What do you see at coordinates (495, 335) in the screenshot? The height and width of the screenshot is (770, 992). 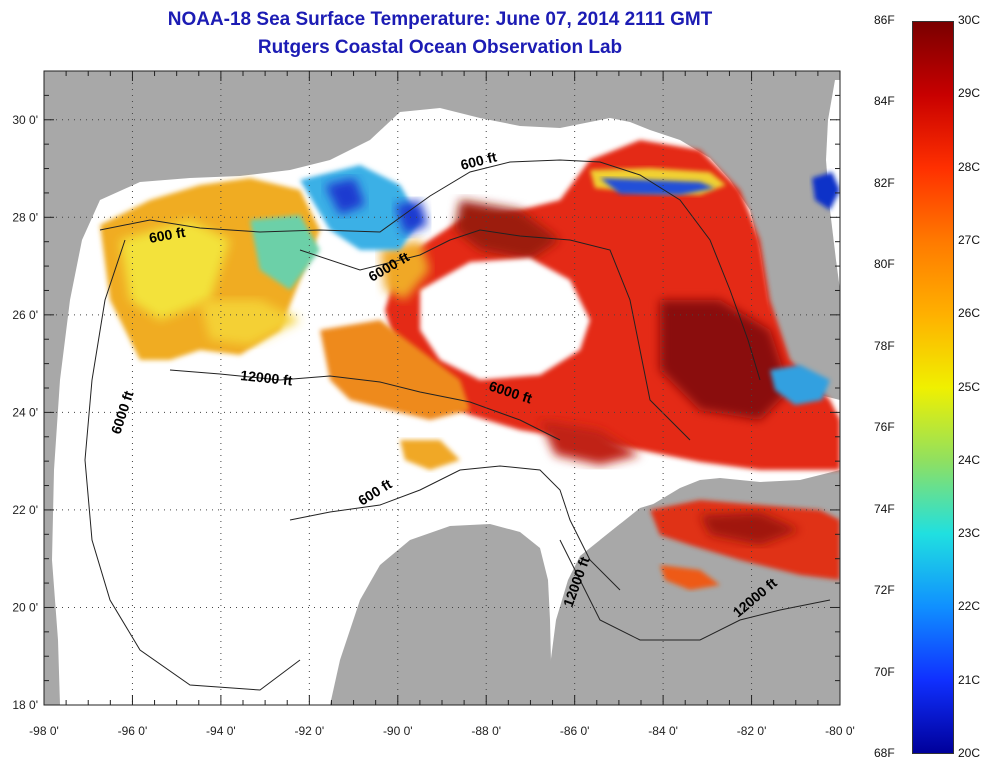 I see `contour-6000-b` at bounding box center [495, 335].